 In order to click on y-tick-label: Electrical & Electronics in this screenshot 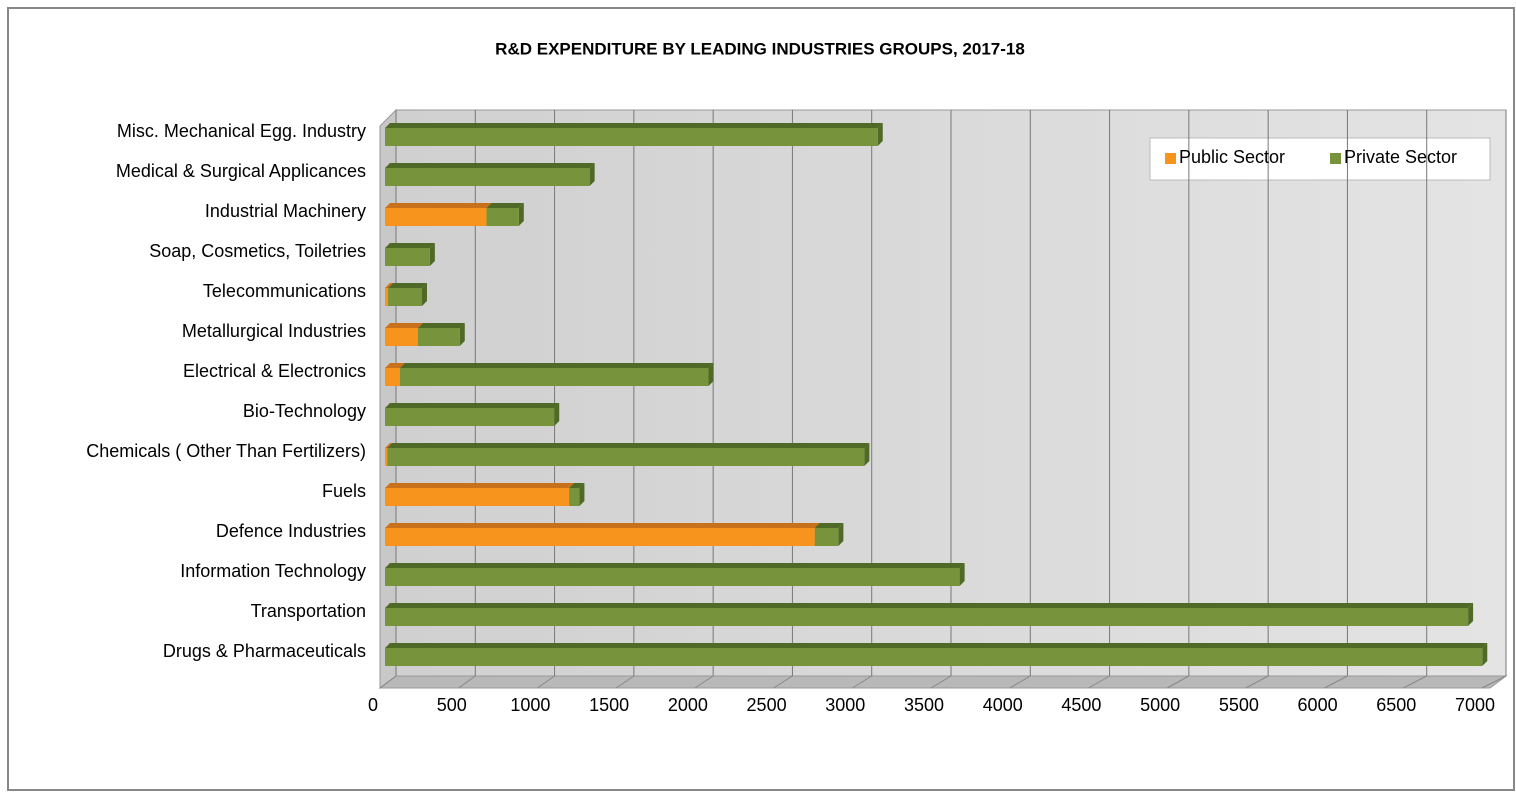, I will do `click(274, 371)`.